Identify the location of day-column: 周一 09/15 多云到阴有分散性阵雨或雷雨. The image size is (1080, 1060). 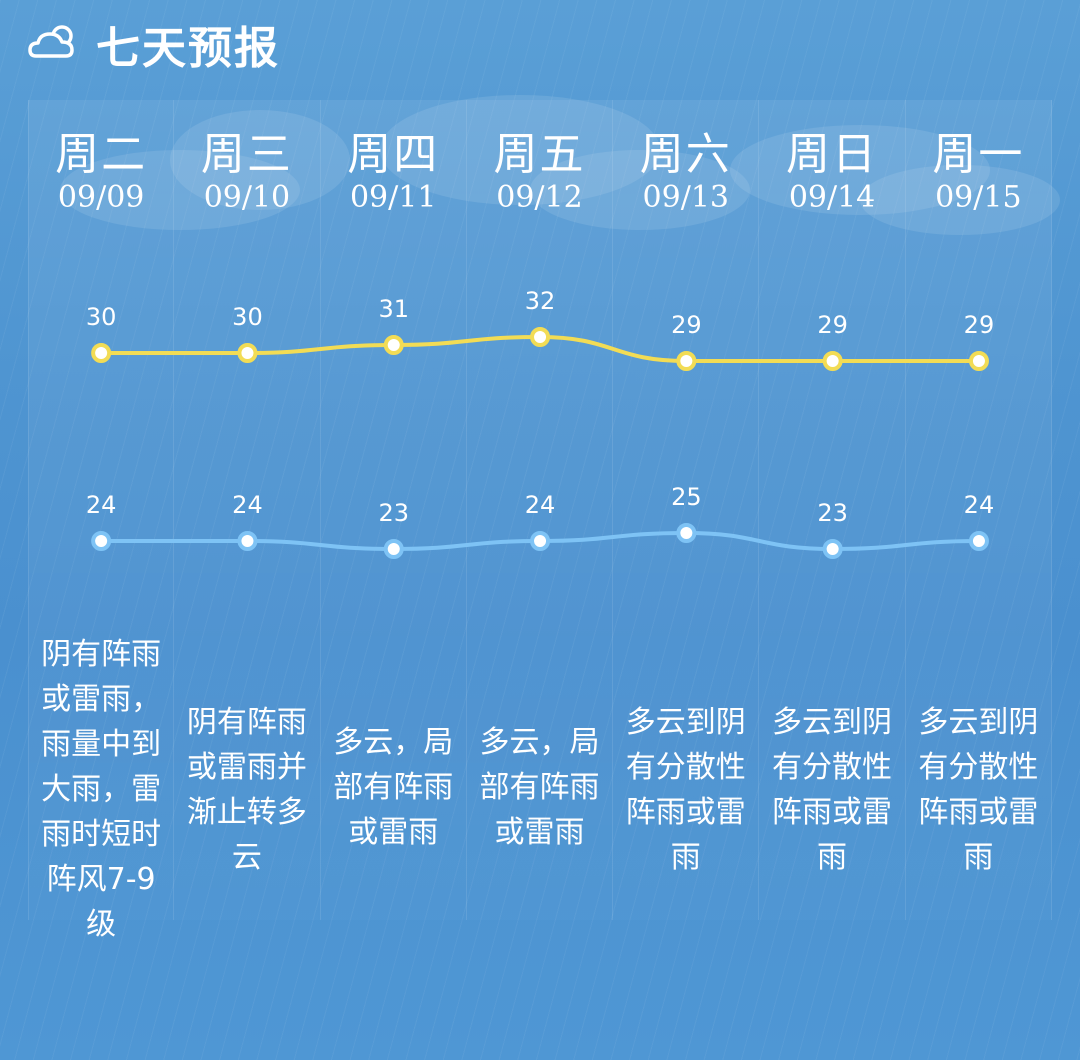
(978, 510).